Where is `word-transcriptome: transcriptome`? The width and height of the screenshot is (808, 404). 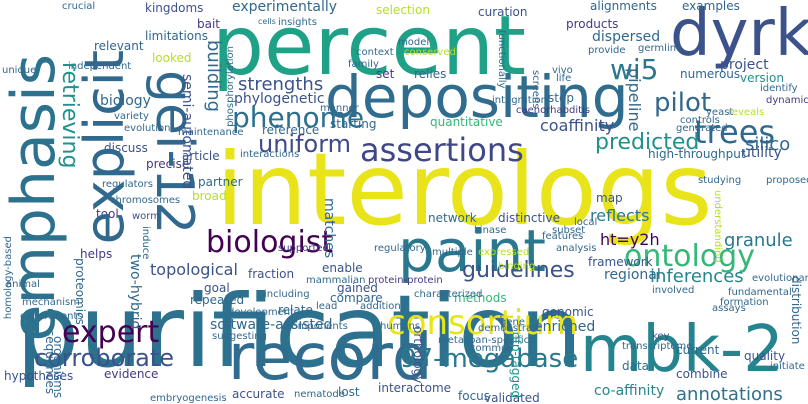
word-transcriptome: transcriptome is located at coordinates (657, 346).